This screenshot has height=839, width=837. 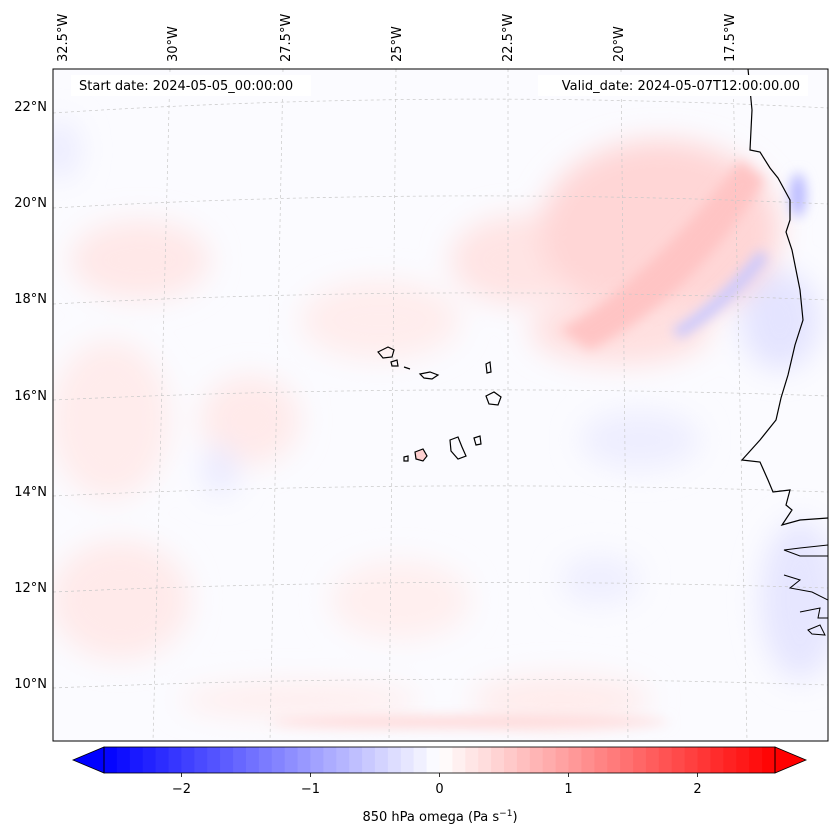 I want to click on colorbar-tick-label: 2, so click(x=697, y=789).